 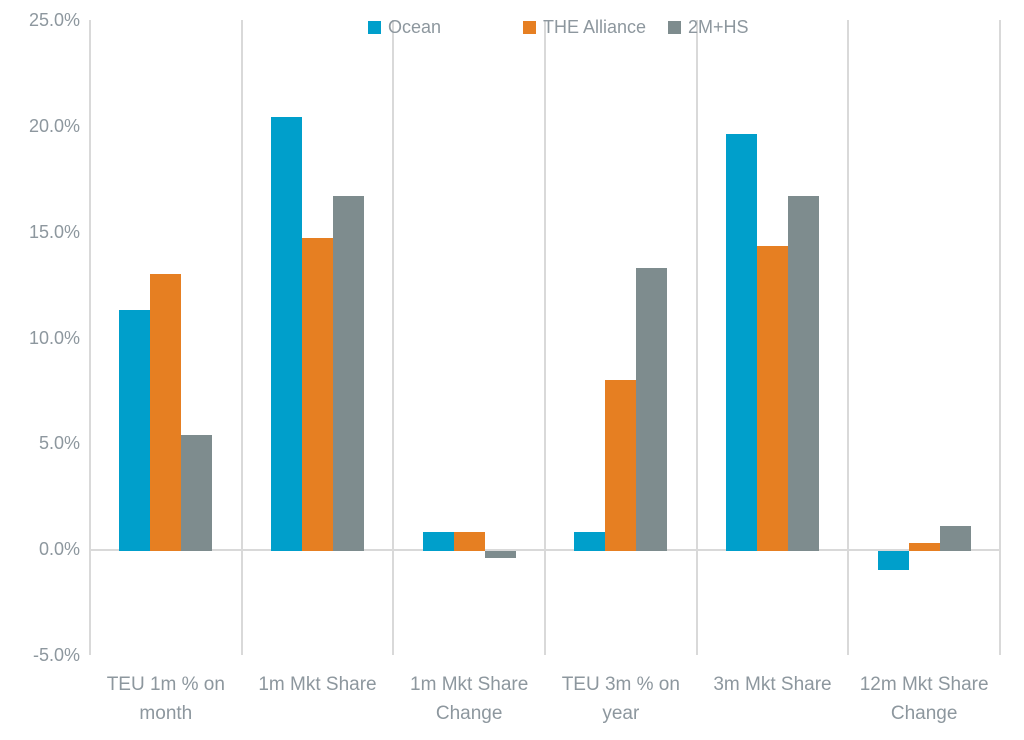 What do you see at coordinates (54, 337) in the screenshot?
I see `y-tick-label: 10.0%` at bounding box center [54, 337].